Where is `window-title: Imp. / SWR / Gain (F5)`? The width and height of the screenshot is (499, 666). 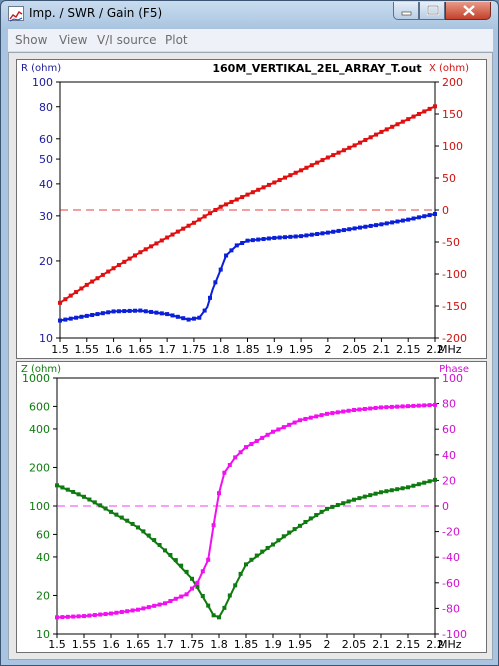
window-title: Imp. / SWR / Gain (F5) is located at coordinates (96, 13).